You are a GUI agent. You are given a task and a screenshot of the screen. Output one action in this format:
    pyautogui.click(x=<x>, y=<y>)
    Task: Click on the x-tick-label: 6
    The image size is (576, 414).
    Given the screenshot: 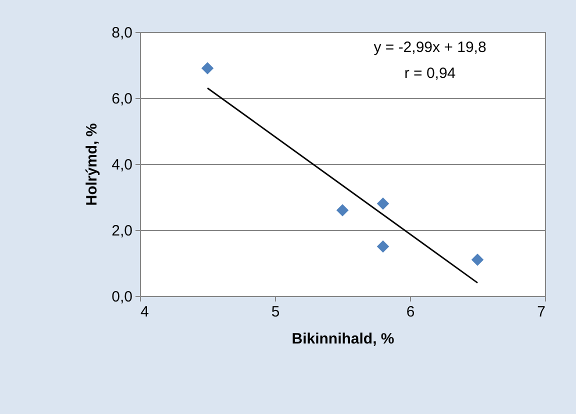 What is the action you would take?
    pyautogui.click(x=410, y=312)
    